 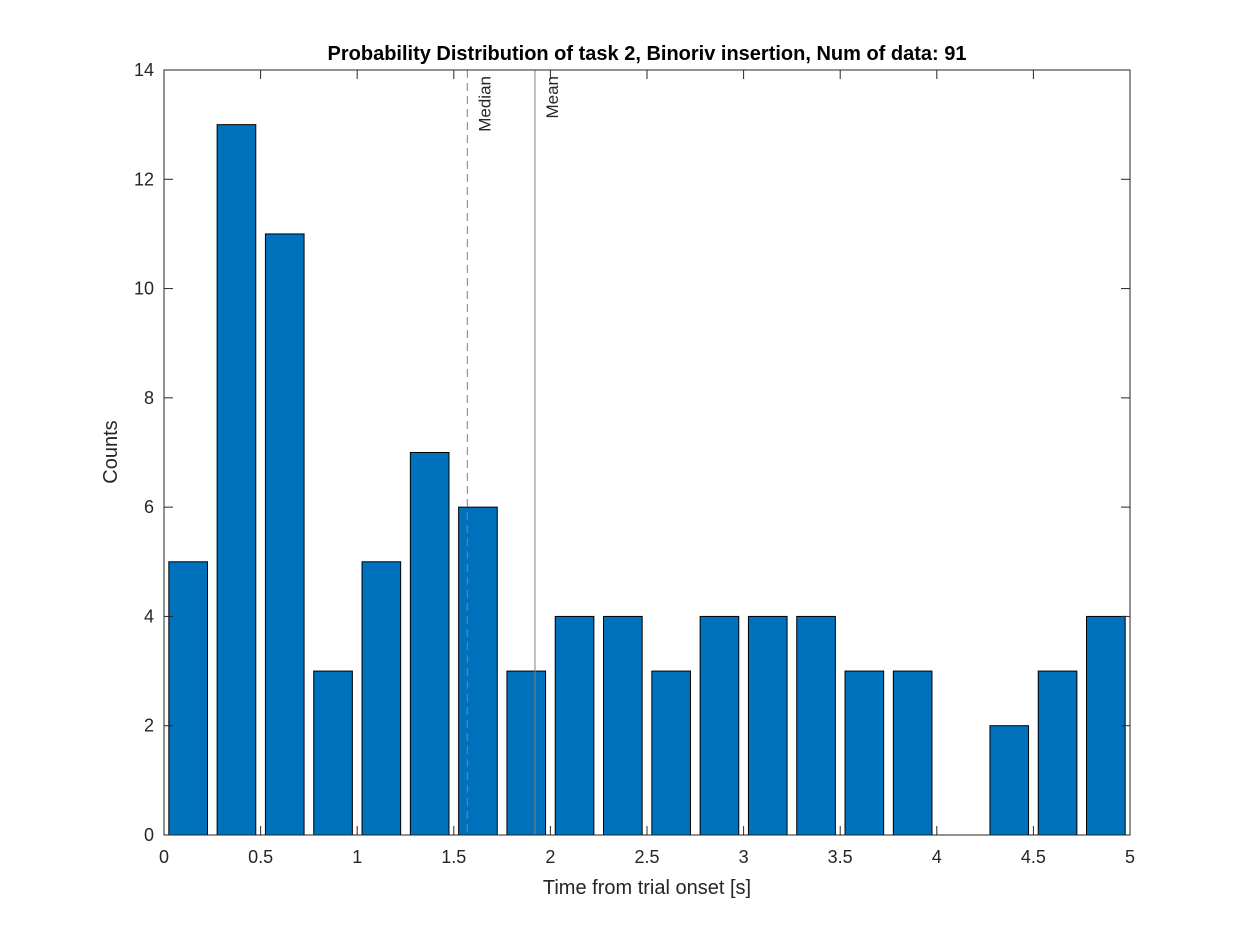 I want to click on y-tick-label: 4, so click(x=149, y=616).